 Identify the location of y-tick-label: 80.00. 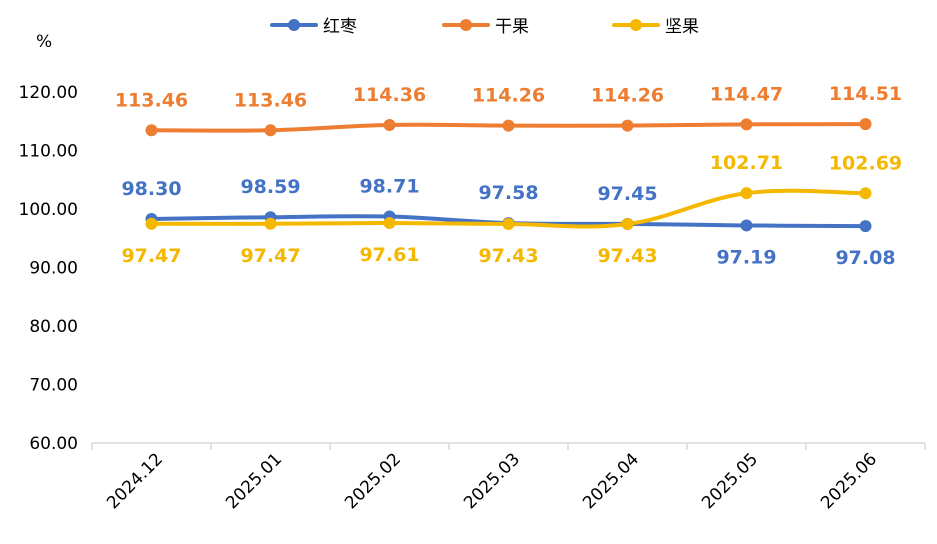
(53, 327).